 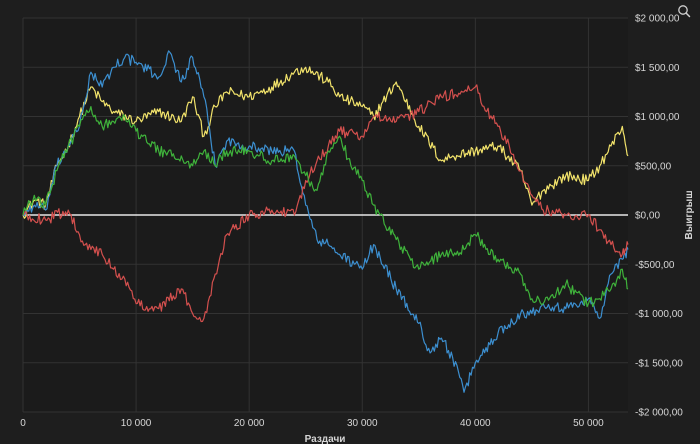 I want to click on y-tick-label: $1 500,00, so click(x=657, y=68).